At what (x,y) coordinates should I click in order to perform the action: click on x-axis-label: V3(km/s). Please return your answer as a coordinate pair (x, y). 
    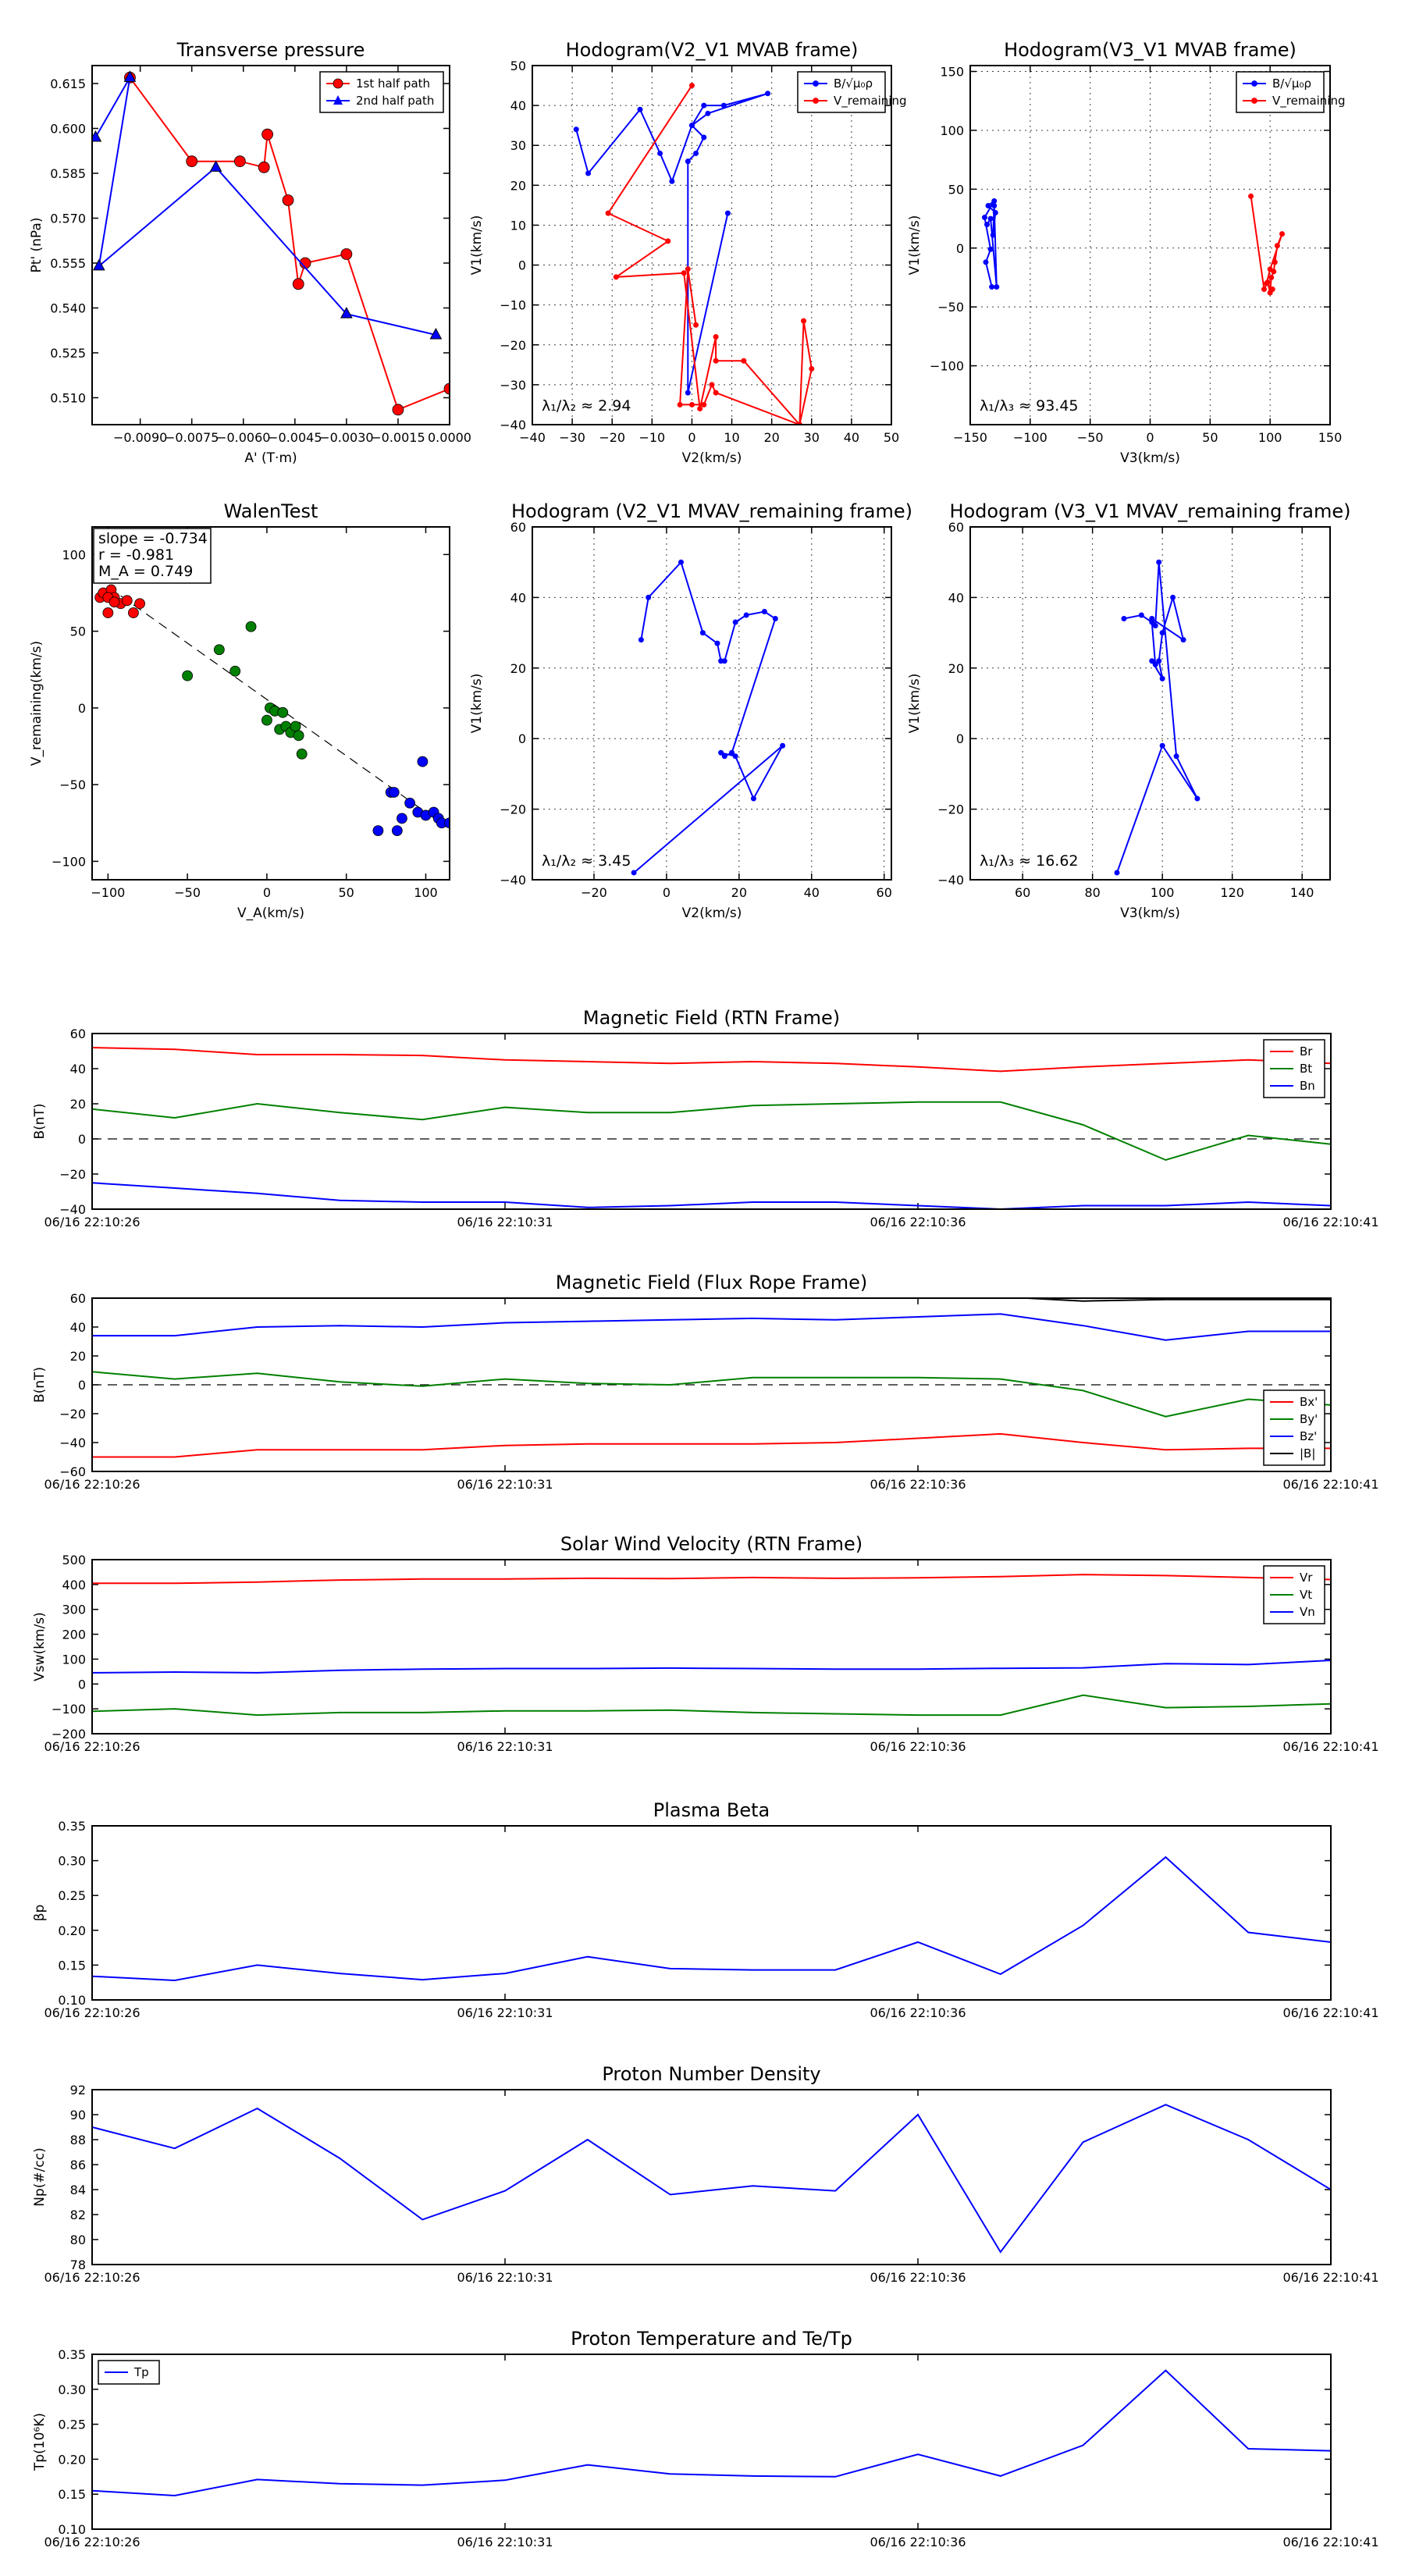
    Looking at the image, I should click on (1150, 913).